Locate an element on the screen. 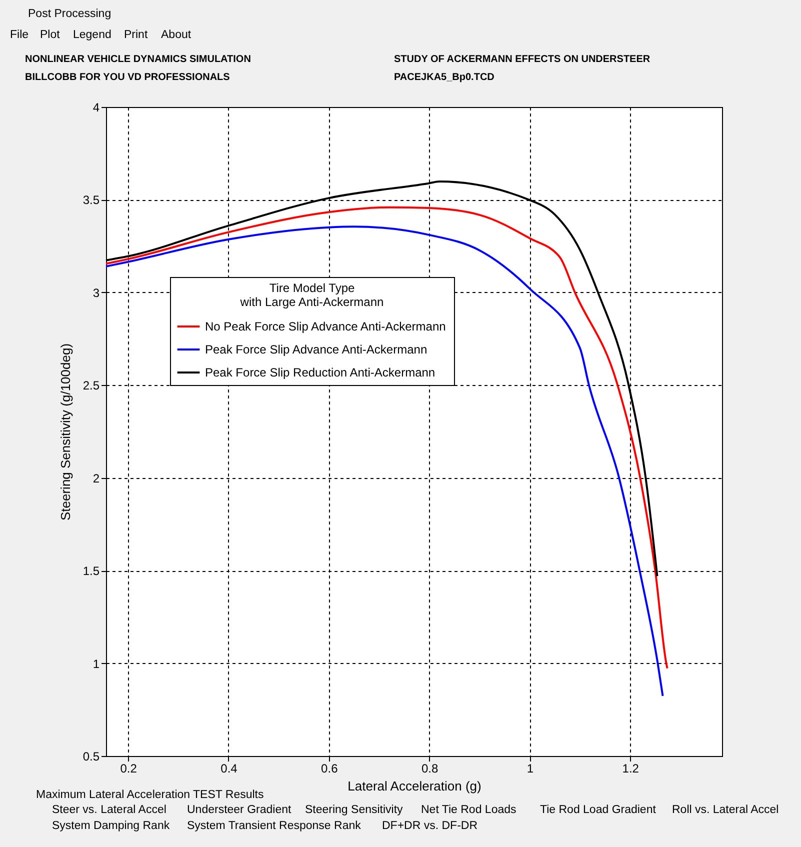  y-tick-label: 4 is located at coordinates (96, 107).